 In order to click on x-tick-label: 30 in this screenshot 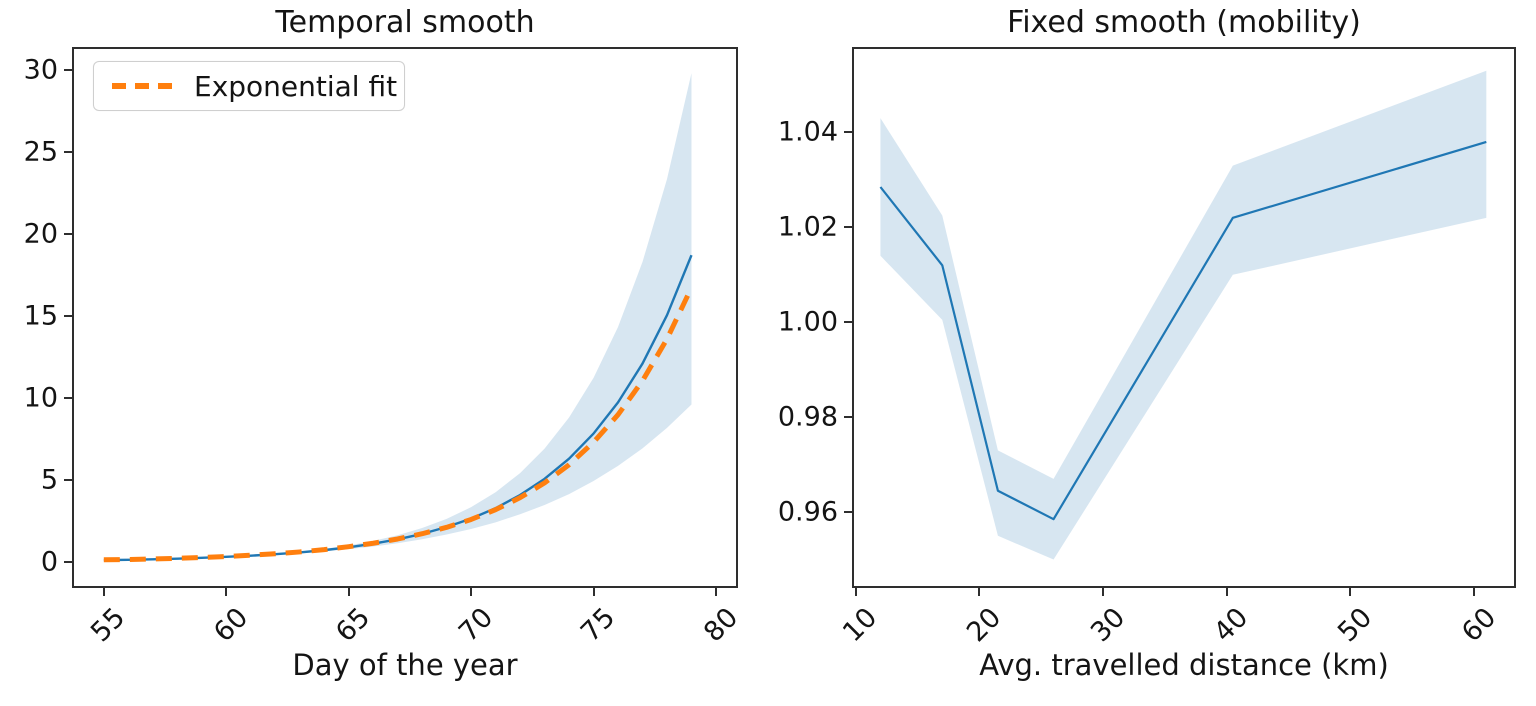, I will do `click(1107, 625)`.